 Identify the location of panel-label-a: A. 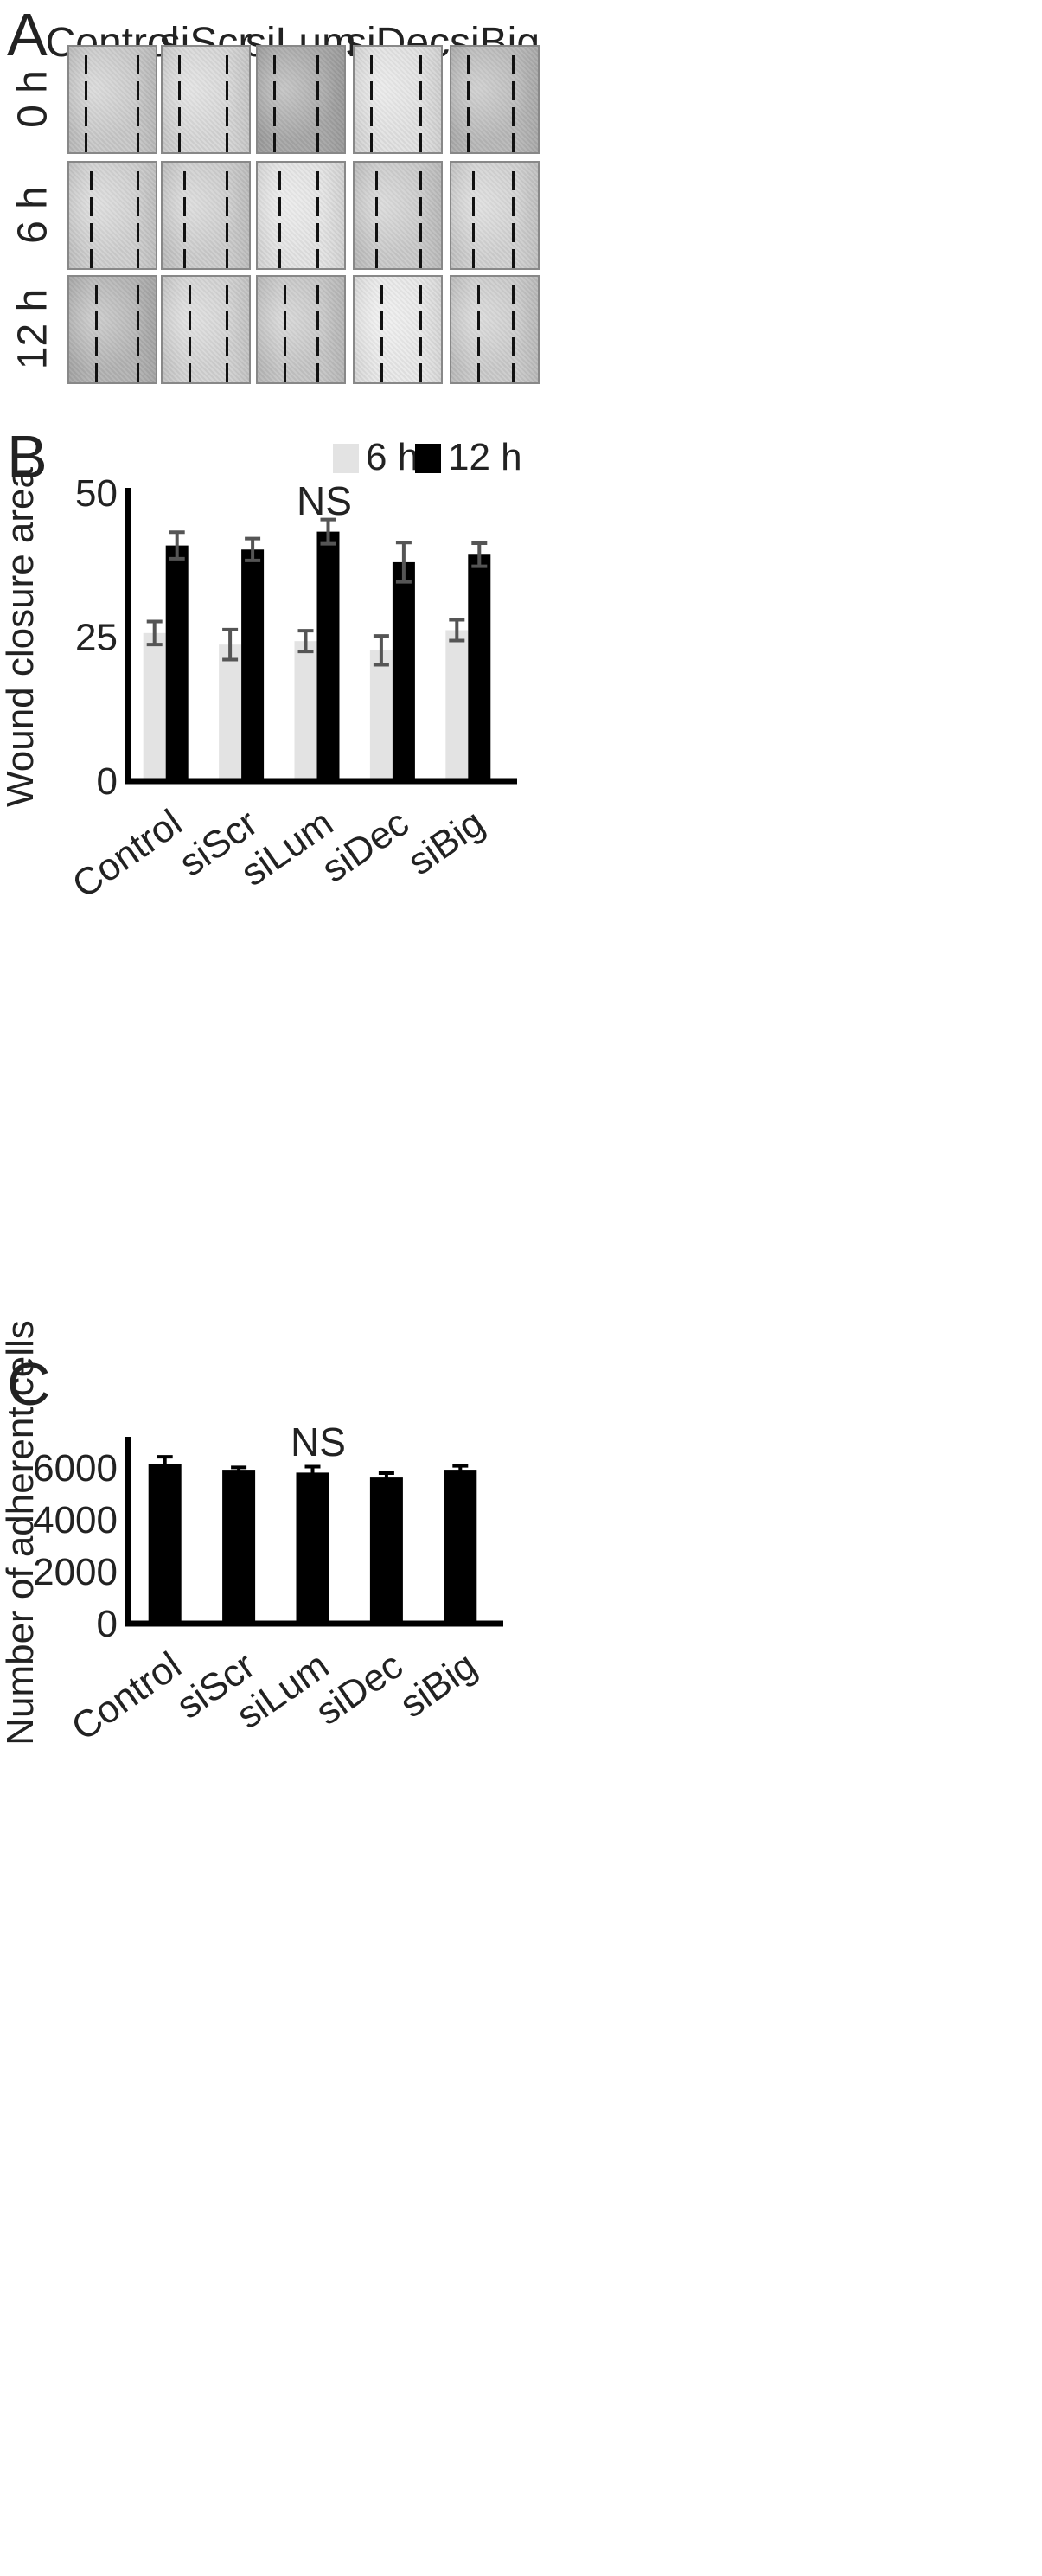
(27, 34).